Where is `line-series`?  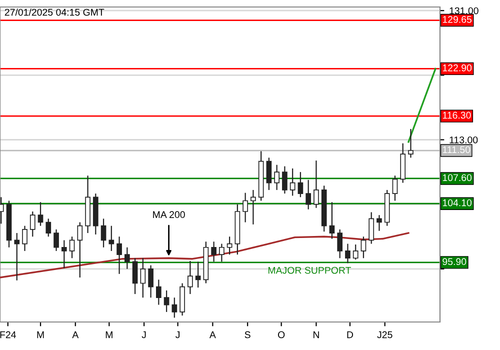 line-series is located at coordinates (205, 255).